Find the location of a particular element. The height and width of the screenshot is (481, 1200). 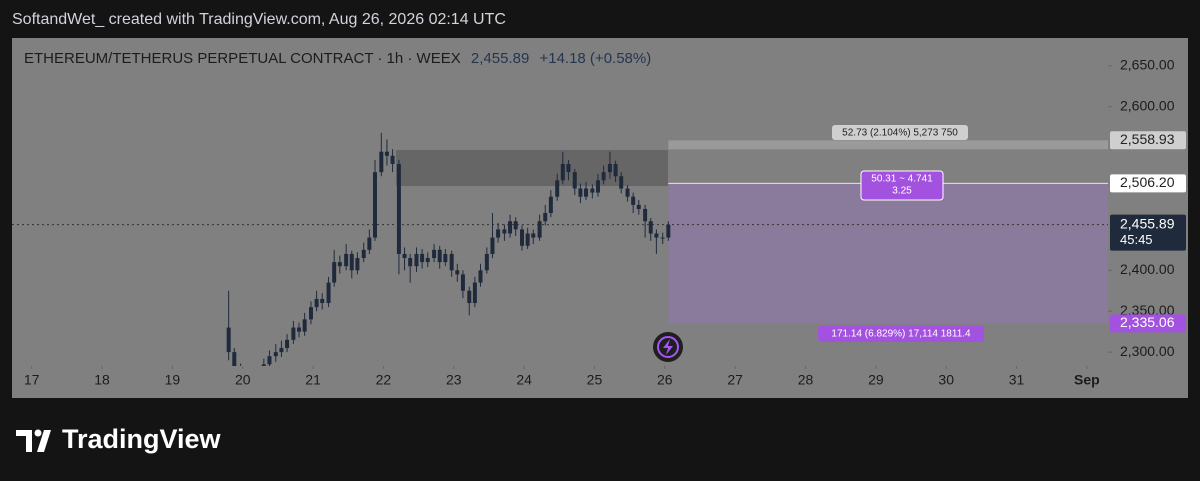

y-tick-label: 2,400.00 is located at coordinates (1147, 269).